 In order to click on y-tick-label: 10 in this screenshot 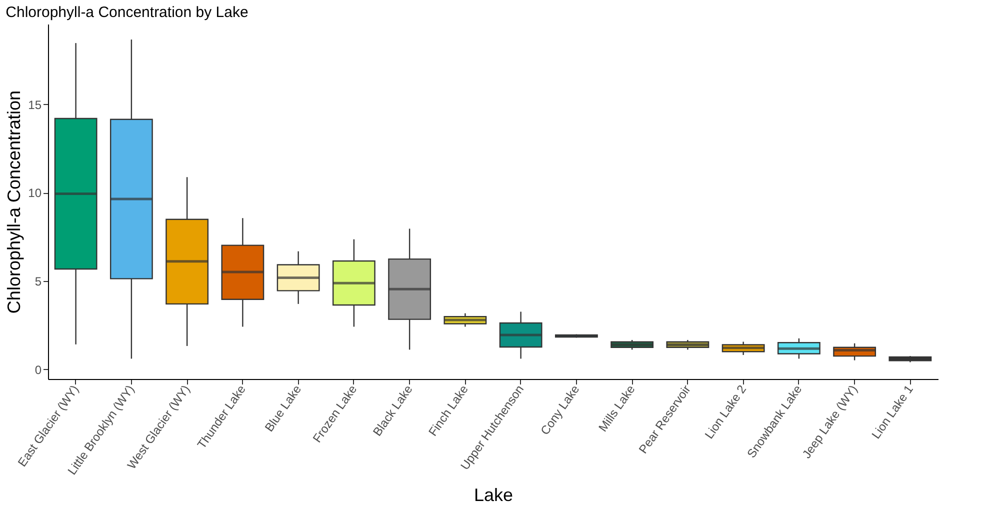, I will do `click(35, 193)`.